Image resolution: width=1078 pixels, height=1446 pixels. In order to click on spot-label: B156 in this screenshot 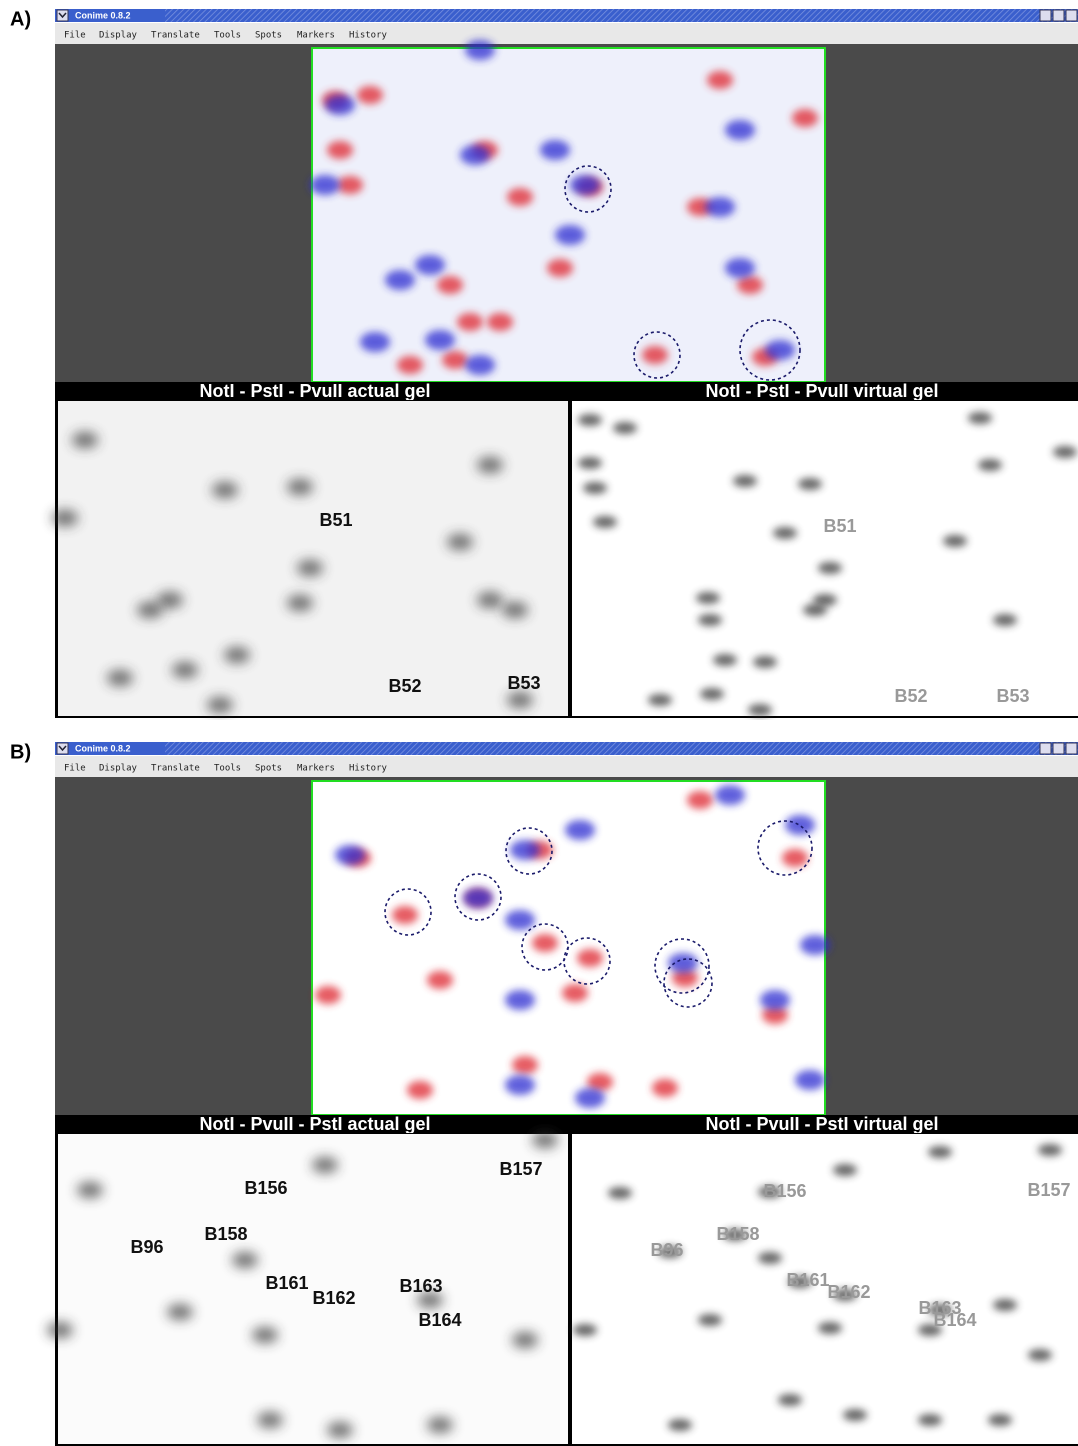, I will do `click(784, 1191)`.